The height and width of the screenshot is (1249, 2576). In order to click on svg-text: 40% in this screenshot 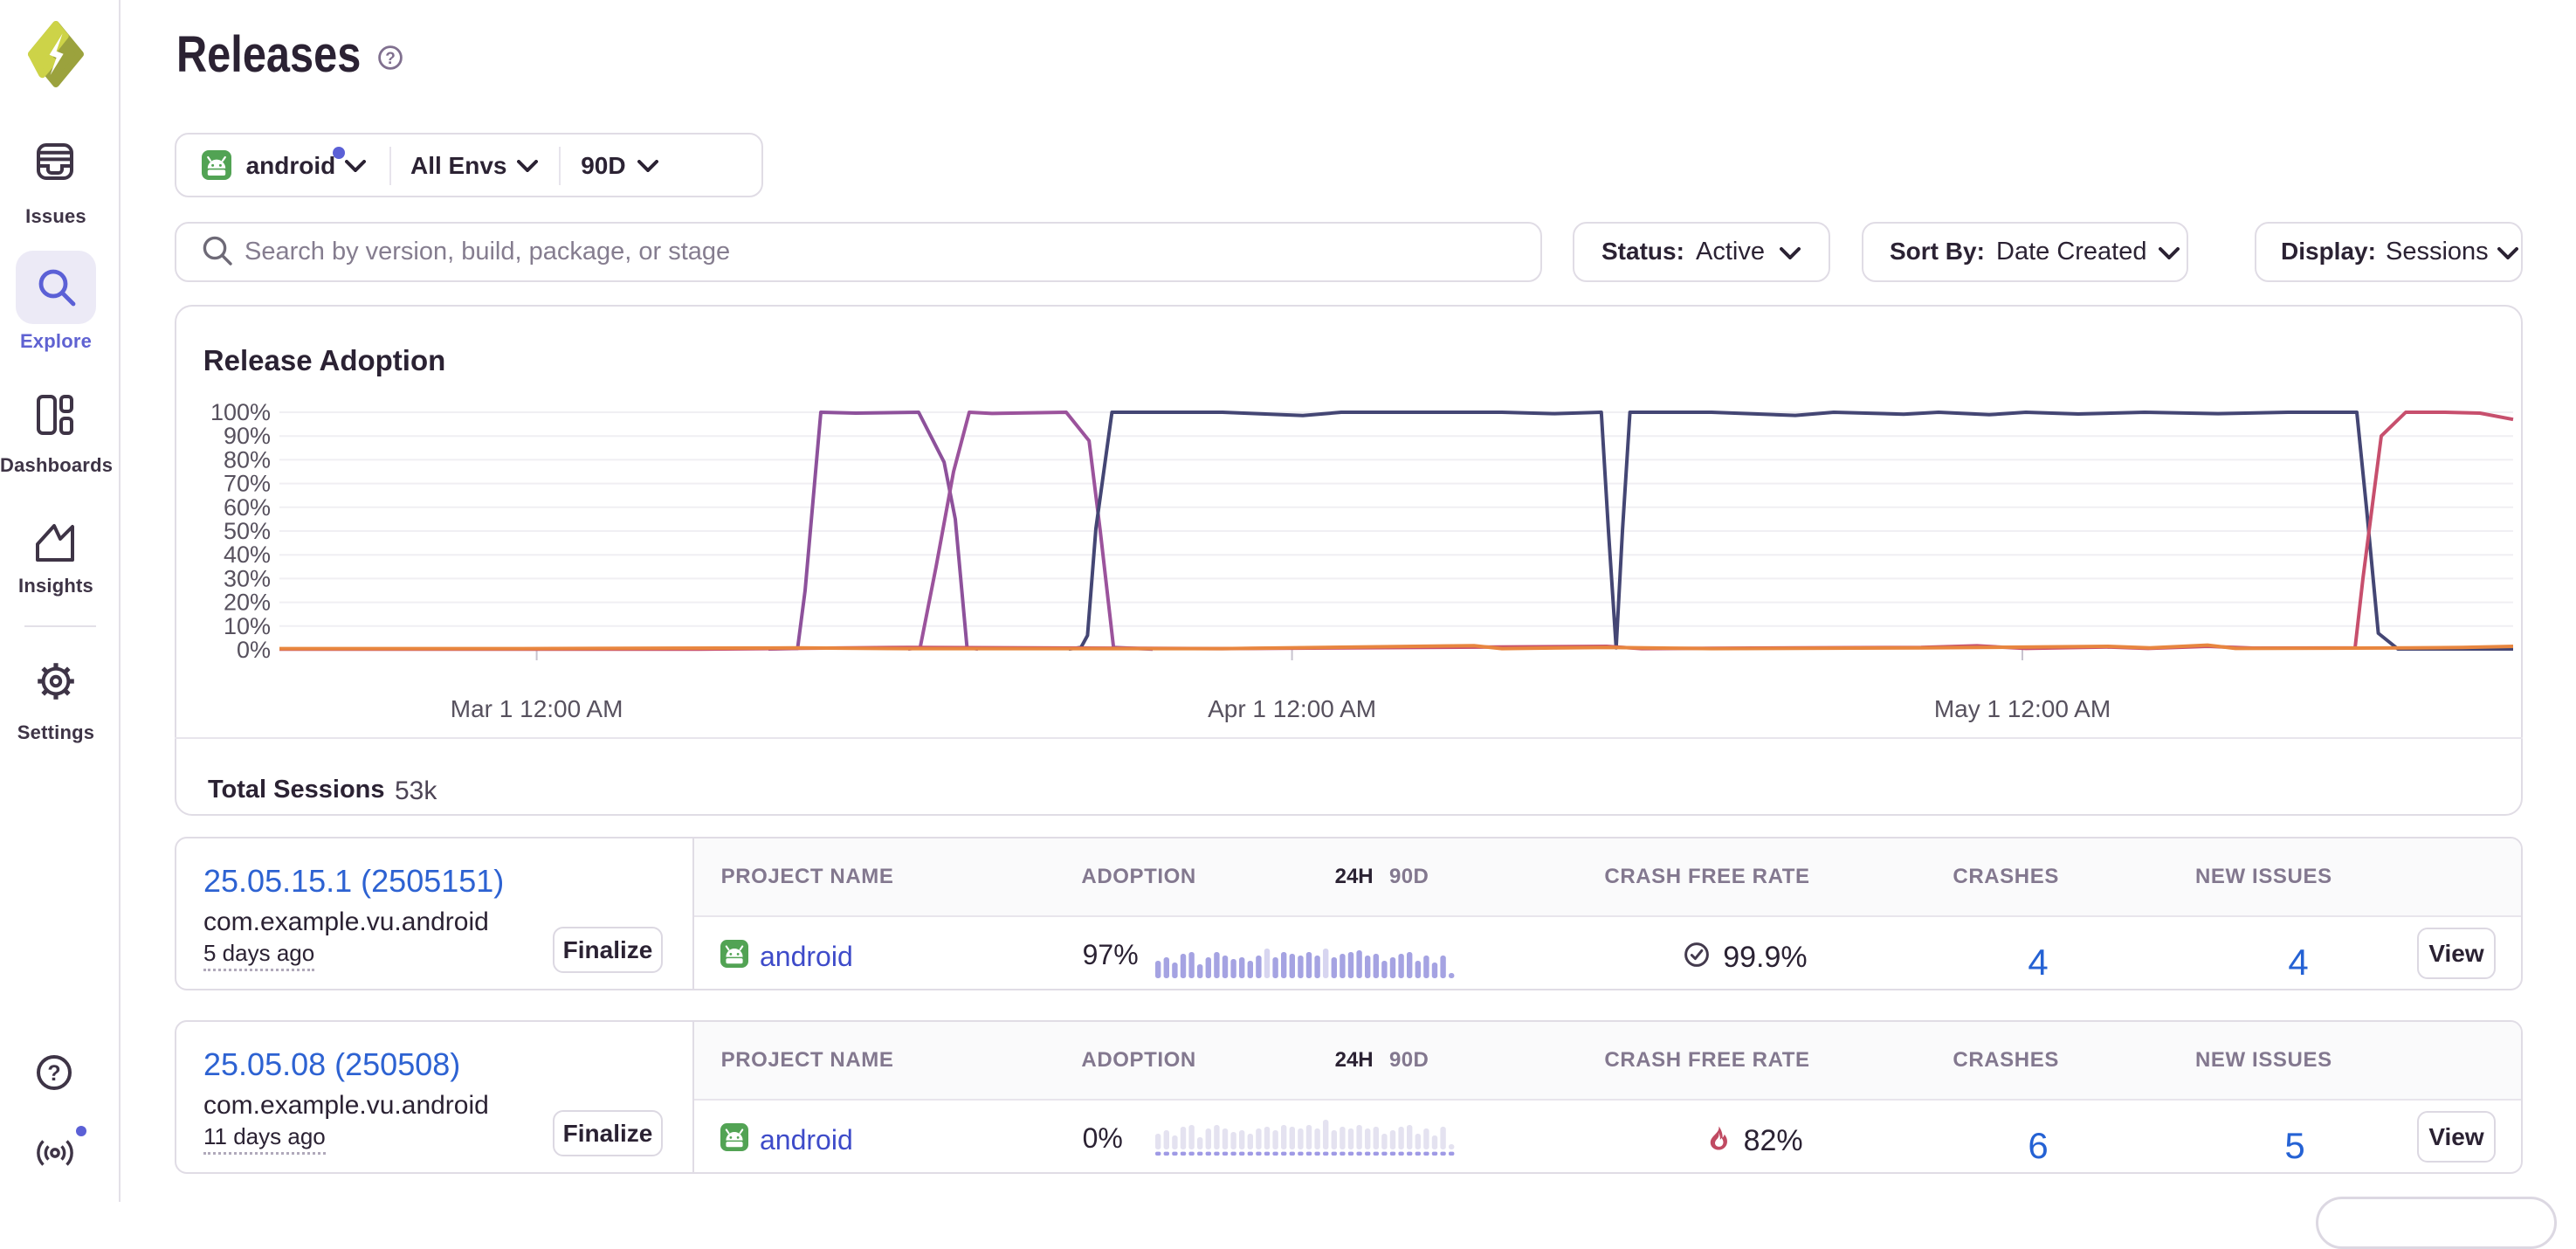, I will do `click(247, 555)`.